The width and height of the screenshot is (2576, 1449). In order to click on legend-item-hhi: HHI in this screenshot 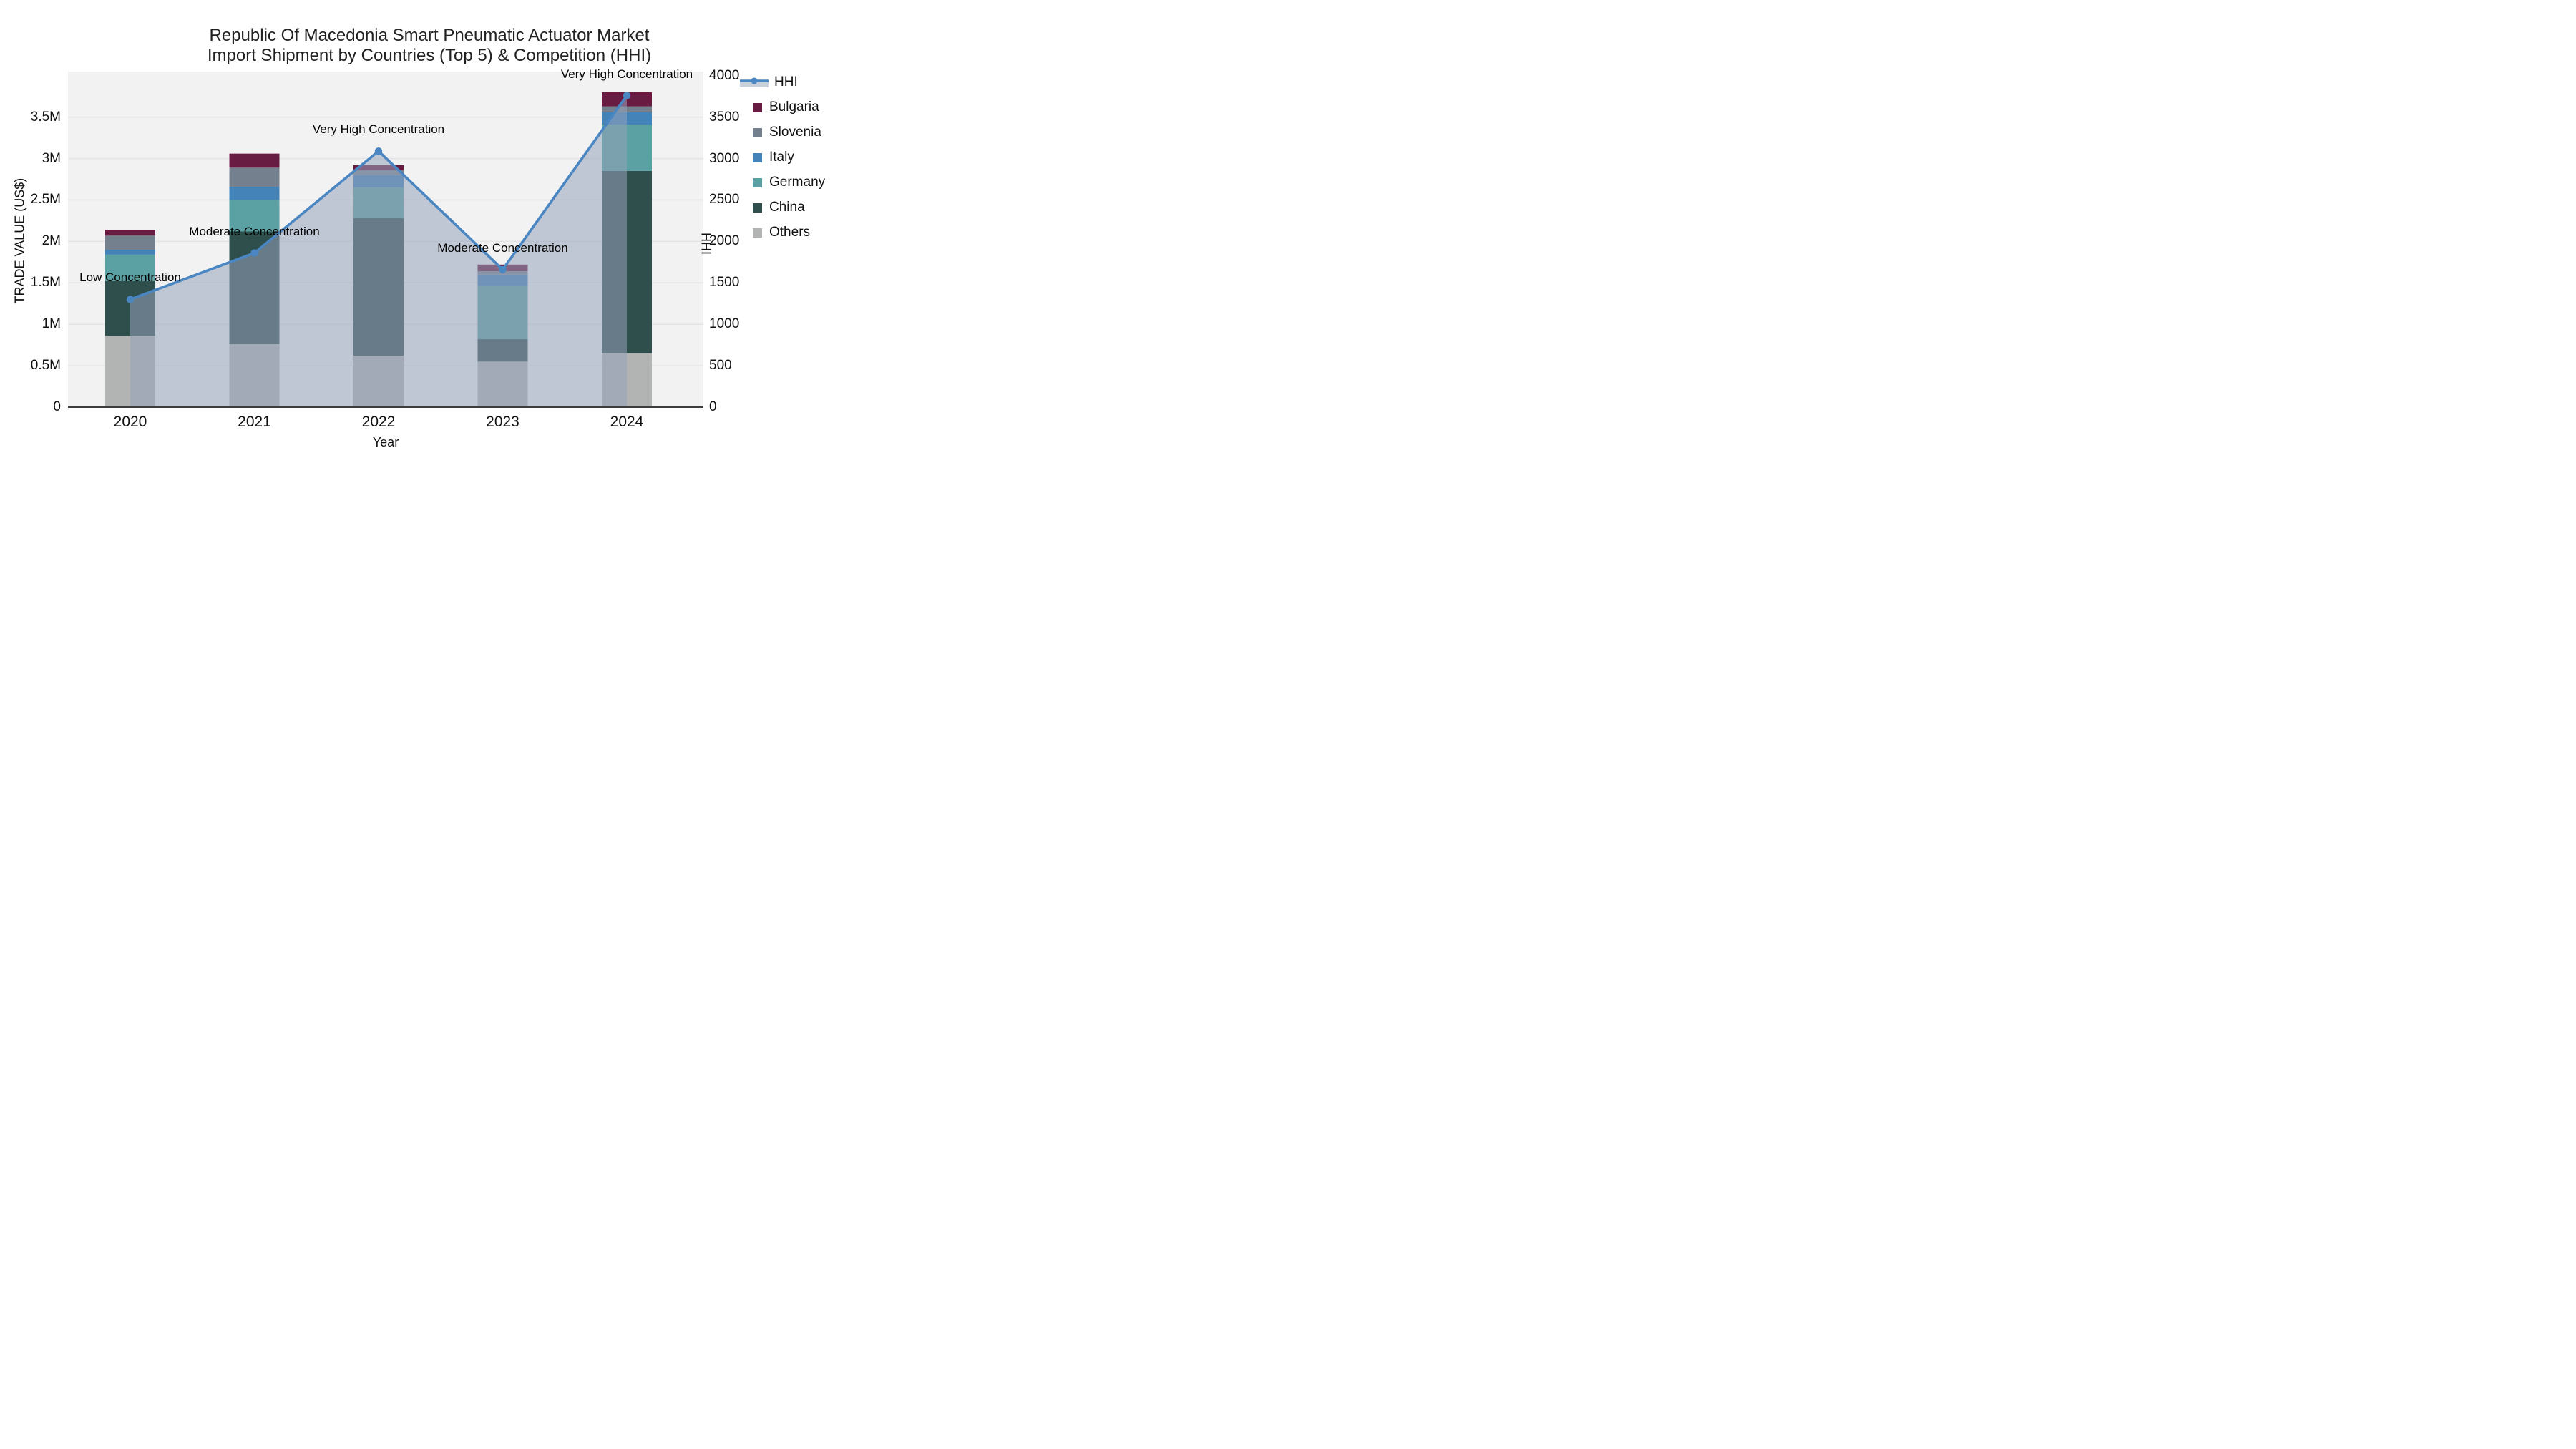, I will do `click(782, 82)`.